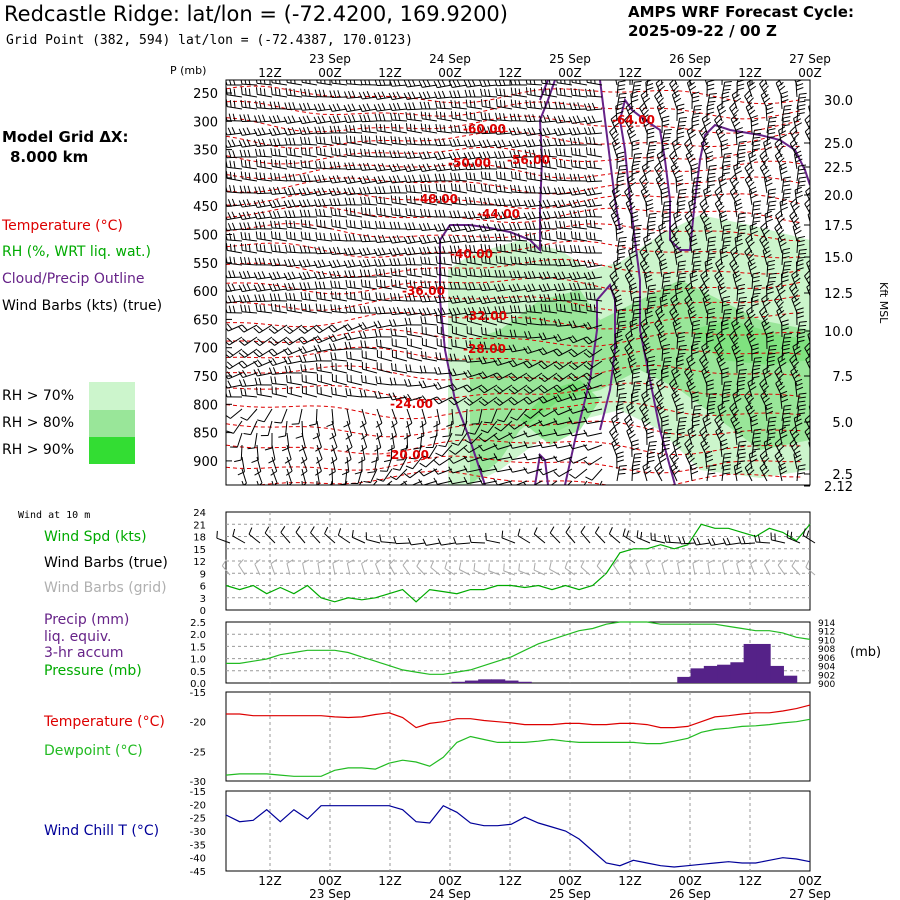  Describe the element at coordinates (510, 73) in the screenshot. I see `top-time-tick: 12Z` at that location.